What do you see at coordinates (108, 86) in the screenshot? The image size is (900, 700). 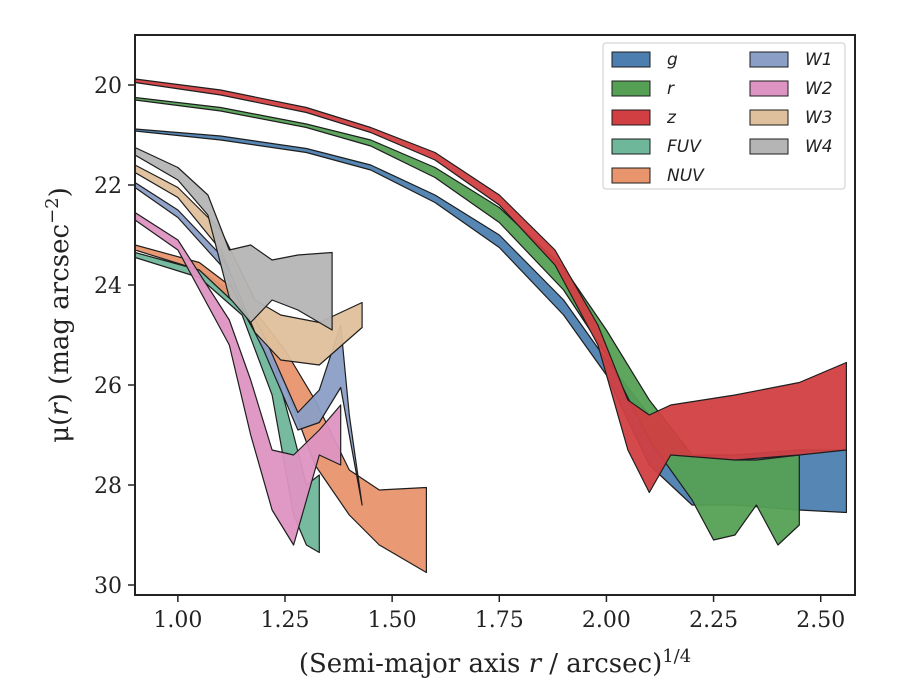 I see `y-tick-label: 20` at bounding box center [108, 86].